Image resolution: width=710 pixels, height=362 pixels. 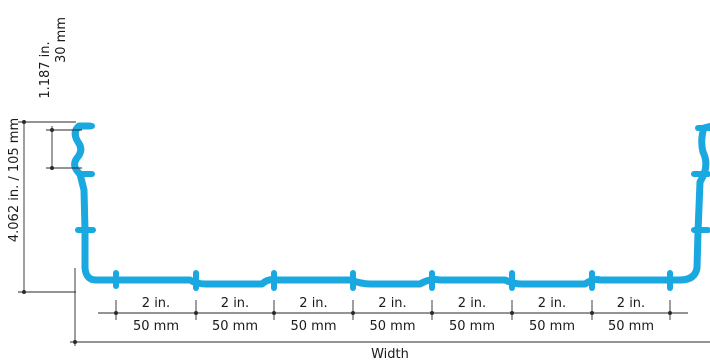 I want to click on height-dimension: 4.062 in. / 105 mm, so click(x=41, y=206).